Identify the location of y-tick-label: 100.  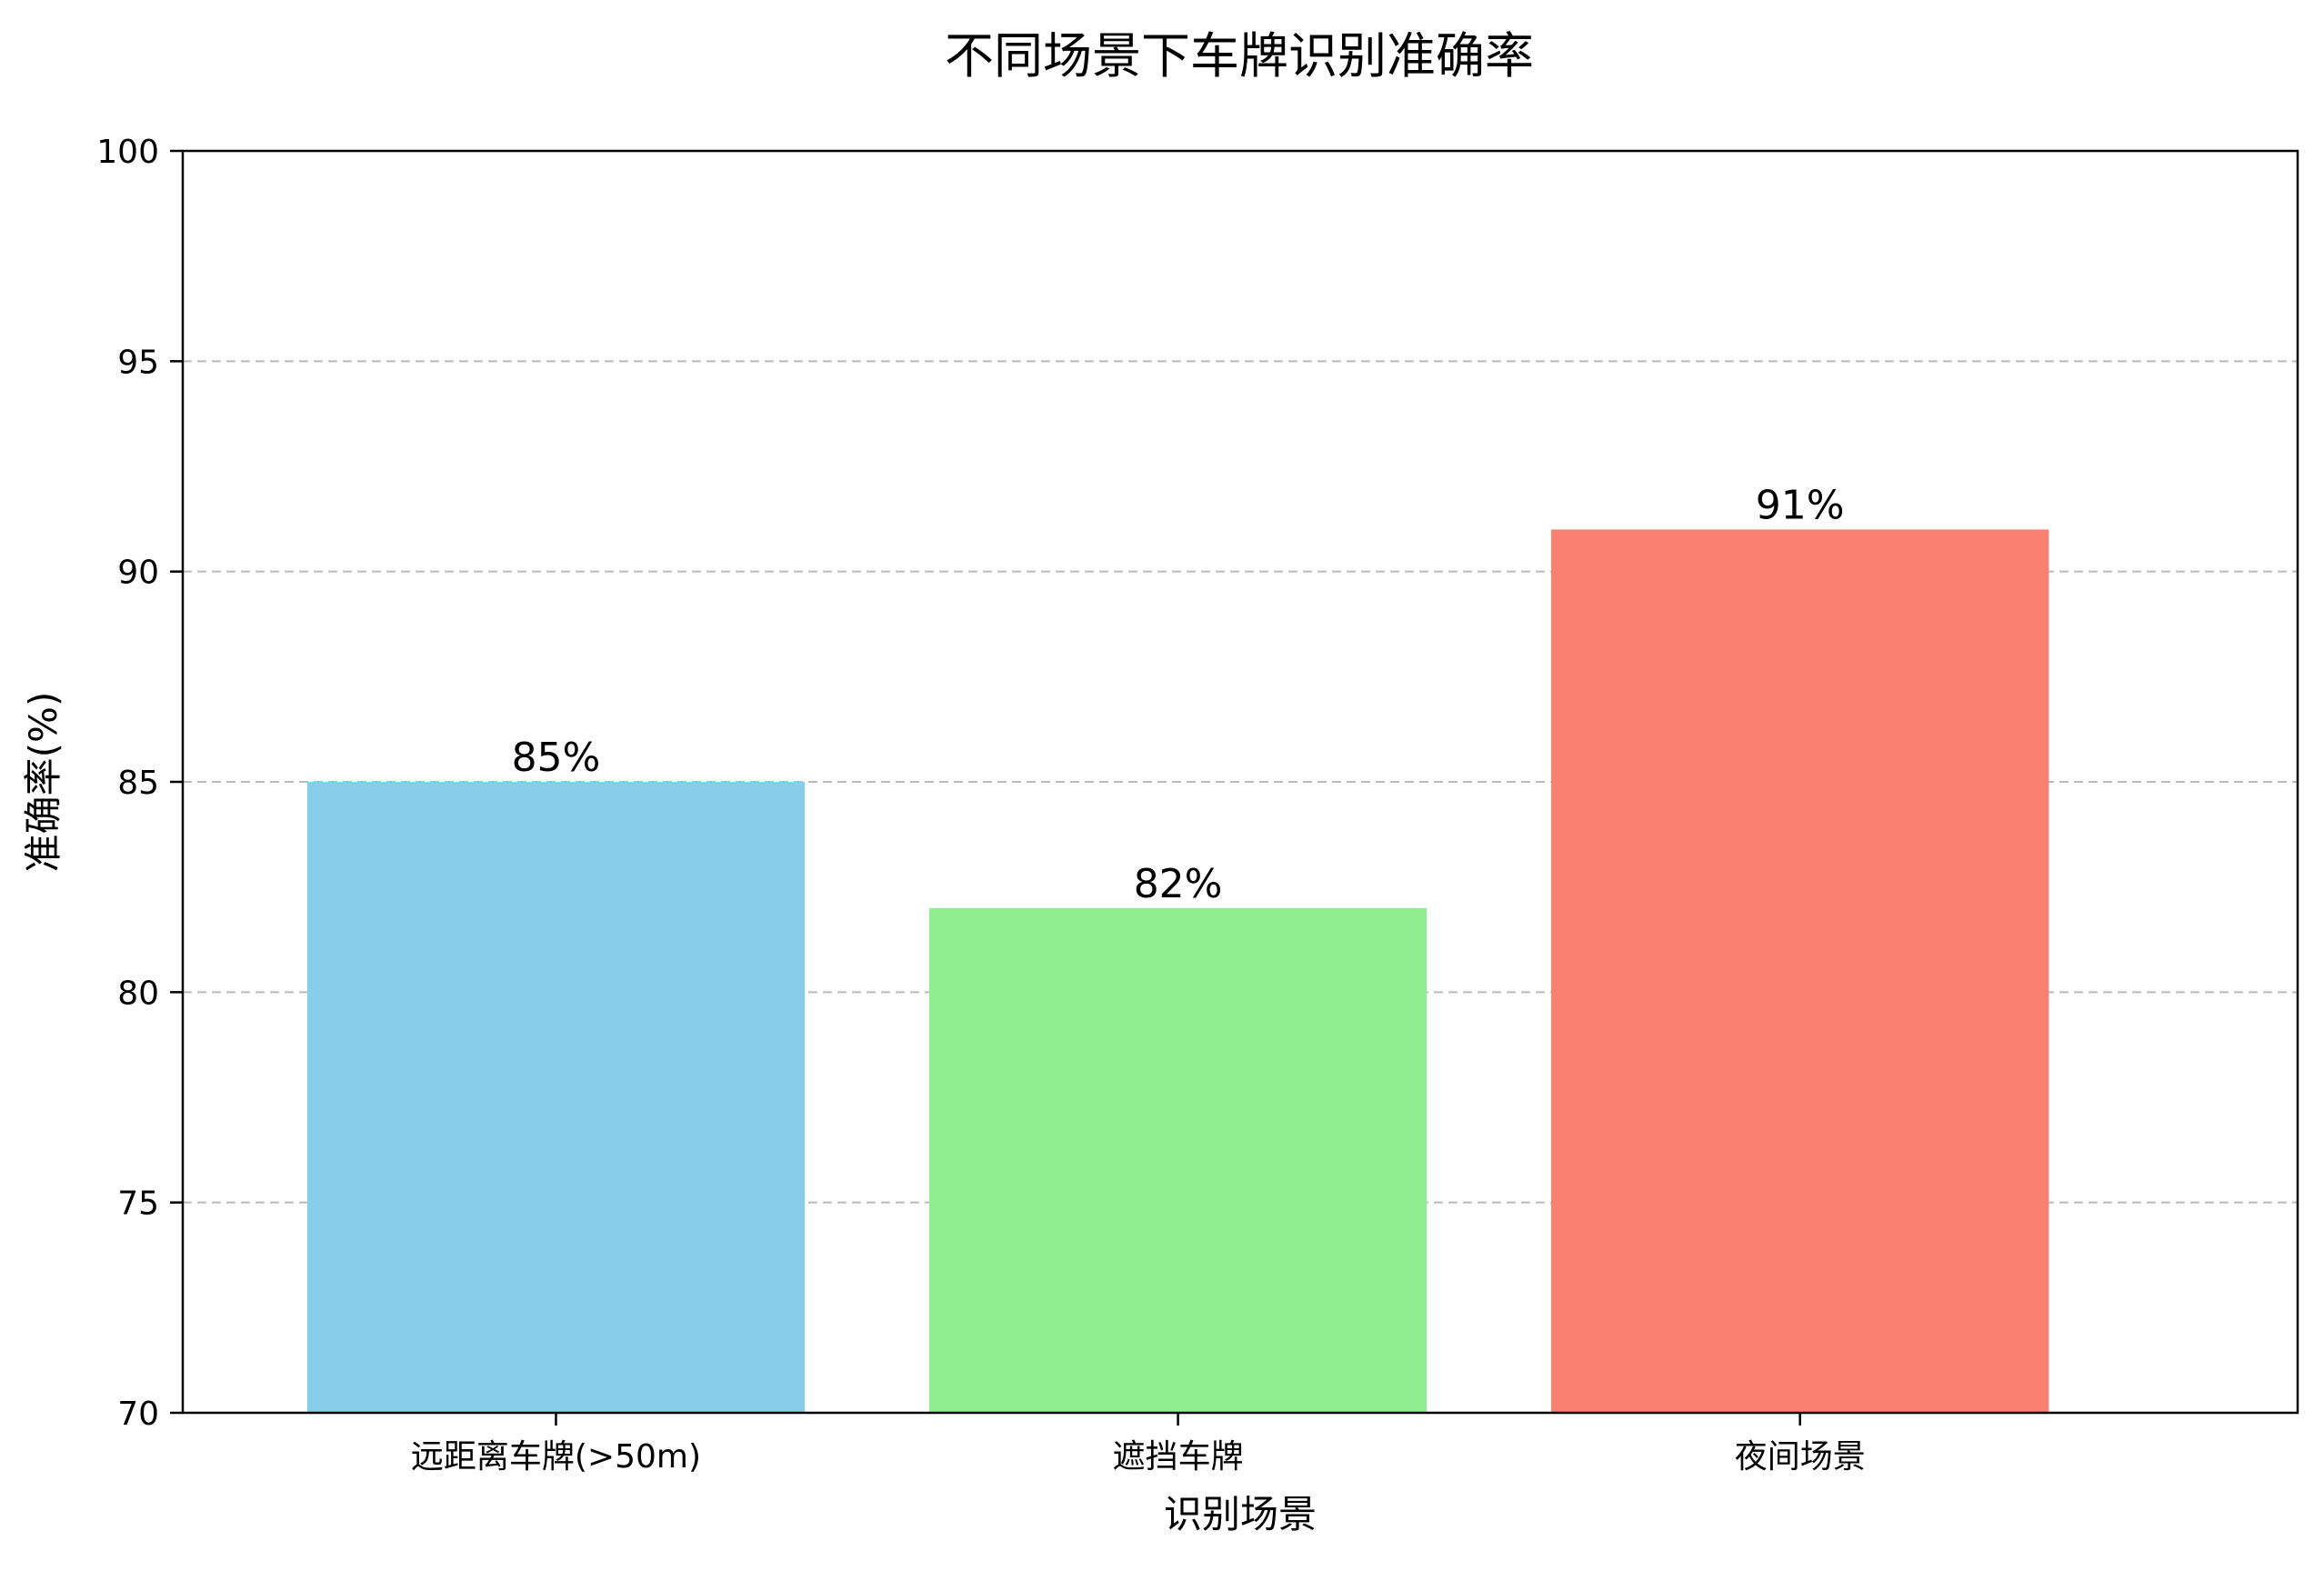
(127, 152).